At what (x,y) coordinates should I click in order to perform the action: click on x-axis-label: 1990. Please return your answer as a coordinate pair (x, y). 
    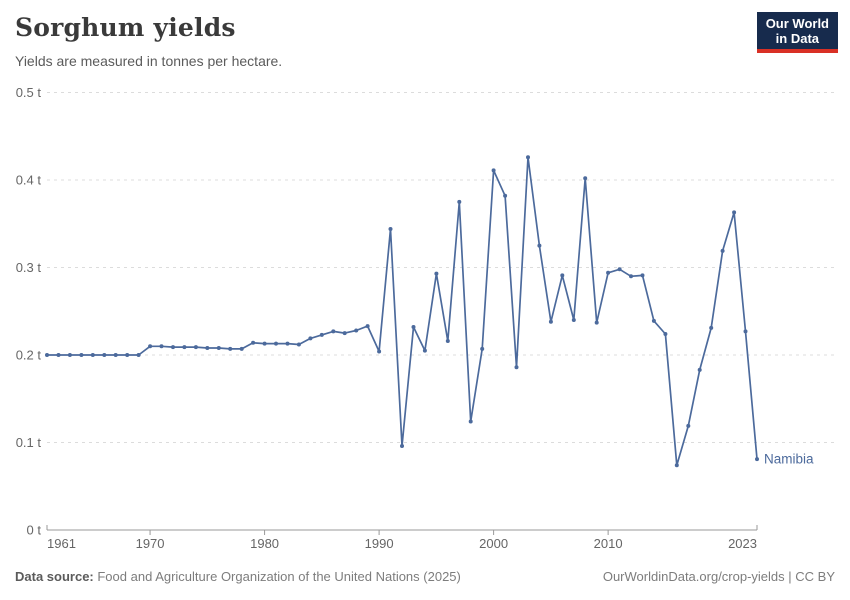
    Looking at the image, I should click on (379, 543).